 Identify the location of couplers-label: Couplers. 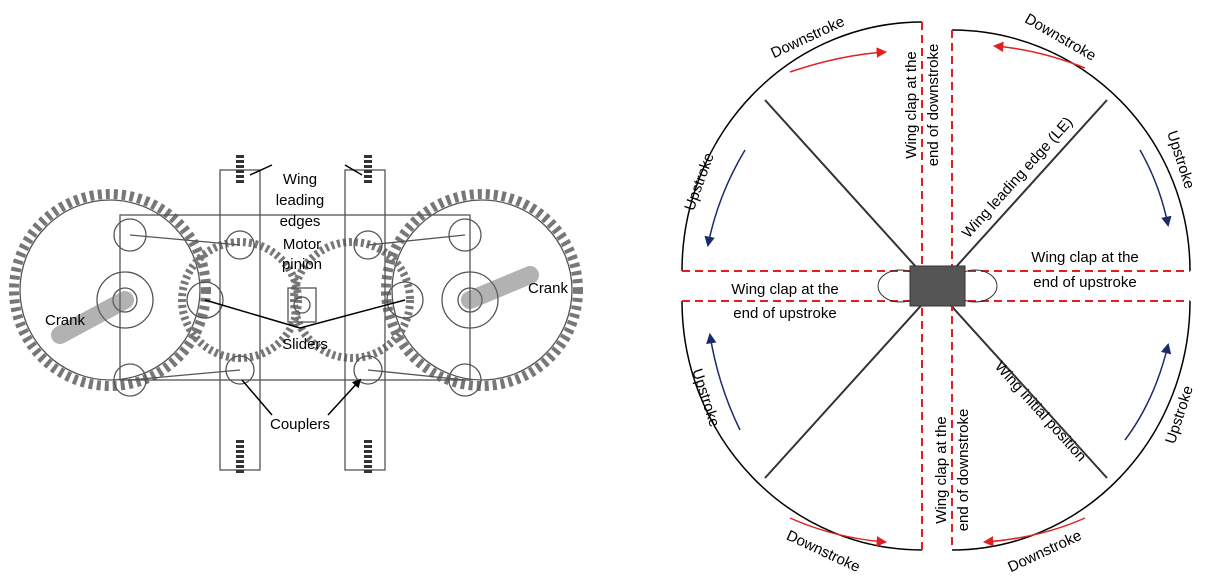
(300, 424).